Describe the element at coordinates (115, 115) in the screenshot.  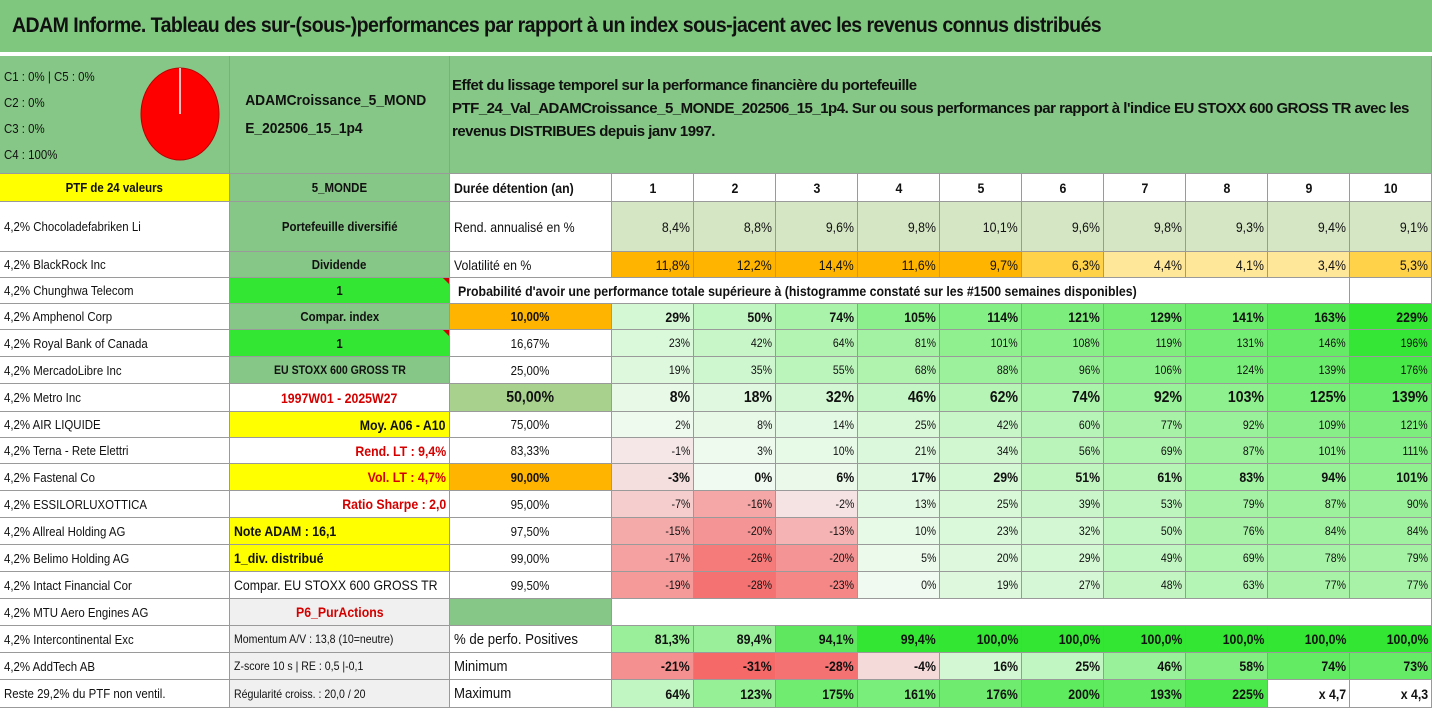
I see `pie-panel: C1 : 0% | C5 : 0% C2 : 0% C3 : 0% C4 : 100%` at that location.